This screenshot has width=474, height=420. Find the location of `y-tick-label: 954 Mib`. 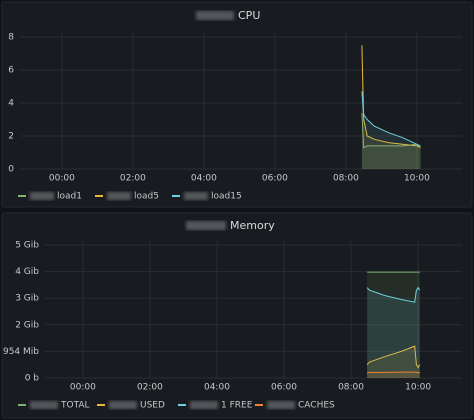

y-tick-label: 954 Mib is located at coordinates (21, 352).